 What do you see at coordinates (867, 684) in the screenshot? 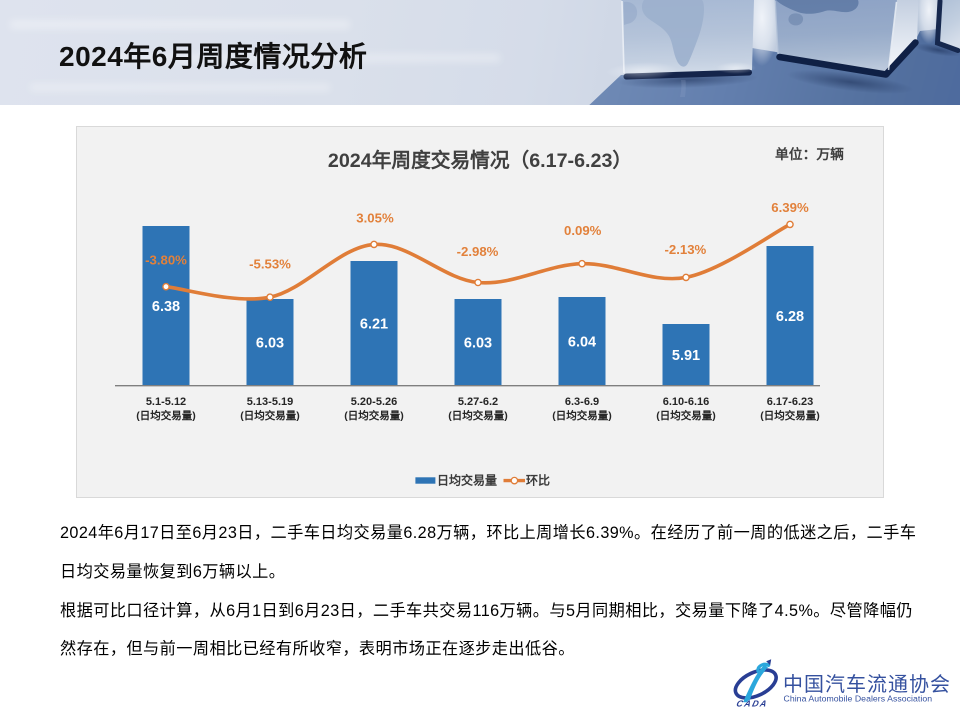
I see `svg-text: 中国汽车流通协会` at bounding box center [867, 684].